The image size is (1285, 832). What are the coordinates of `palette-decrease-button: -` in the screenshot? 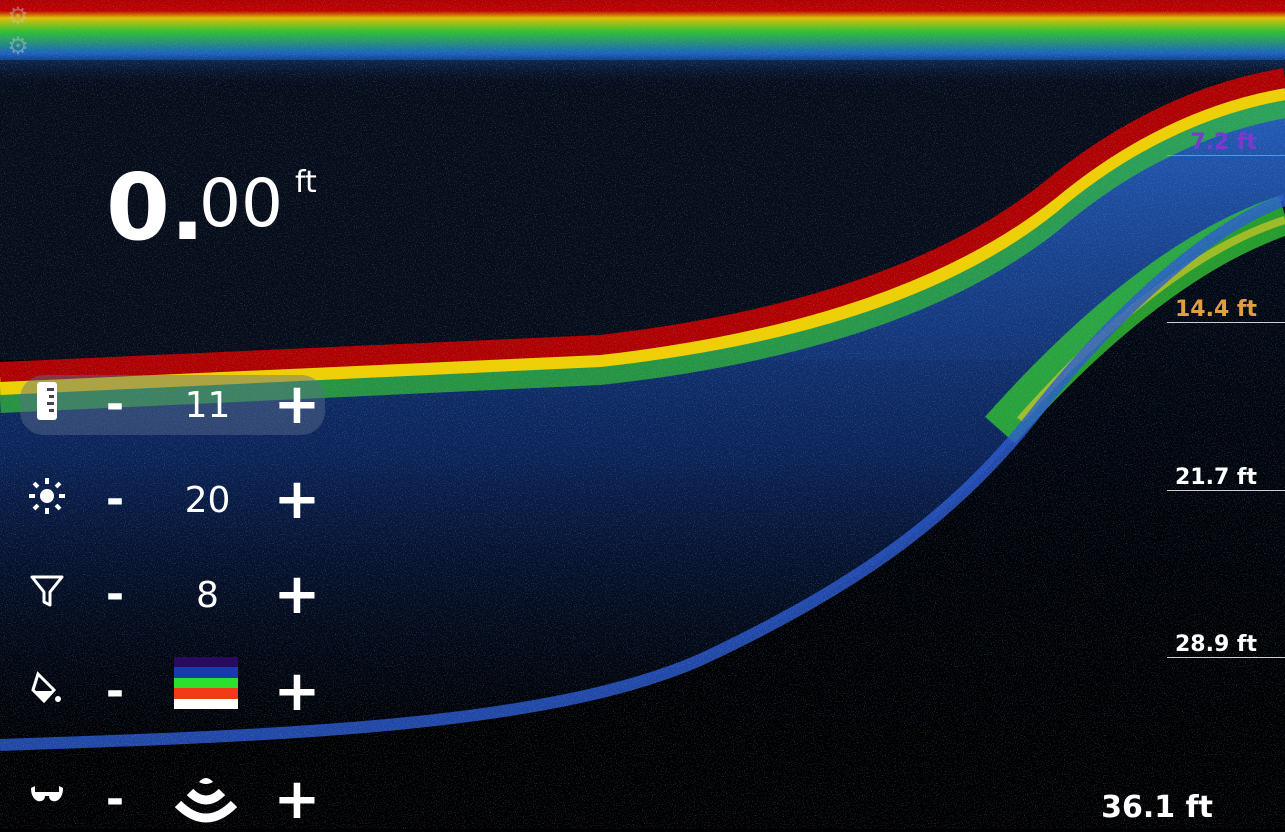 It's located at (115, 691).